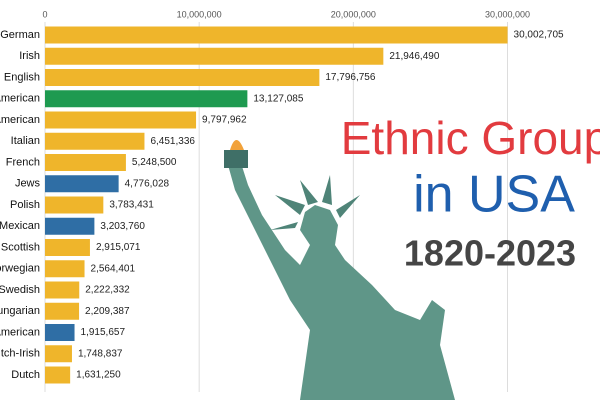 The height and width of the screenshot is (400, 600). Describe the element at coordinates (507, 14) in the screenshot. I see `x-tick-label: 30,000,000` at that location.